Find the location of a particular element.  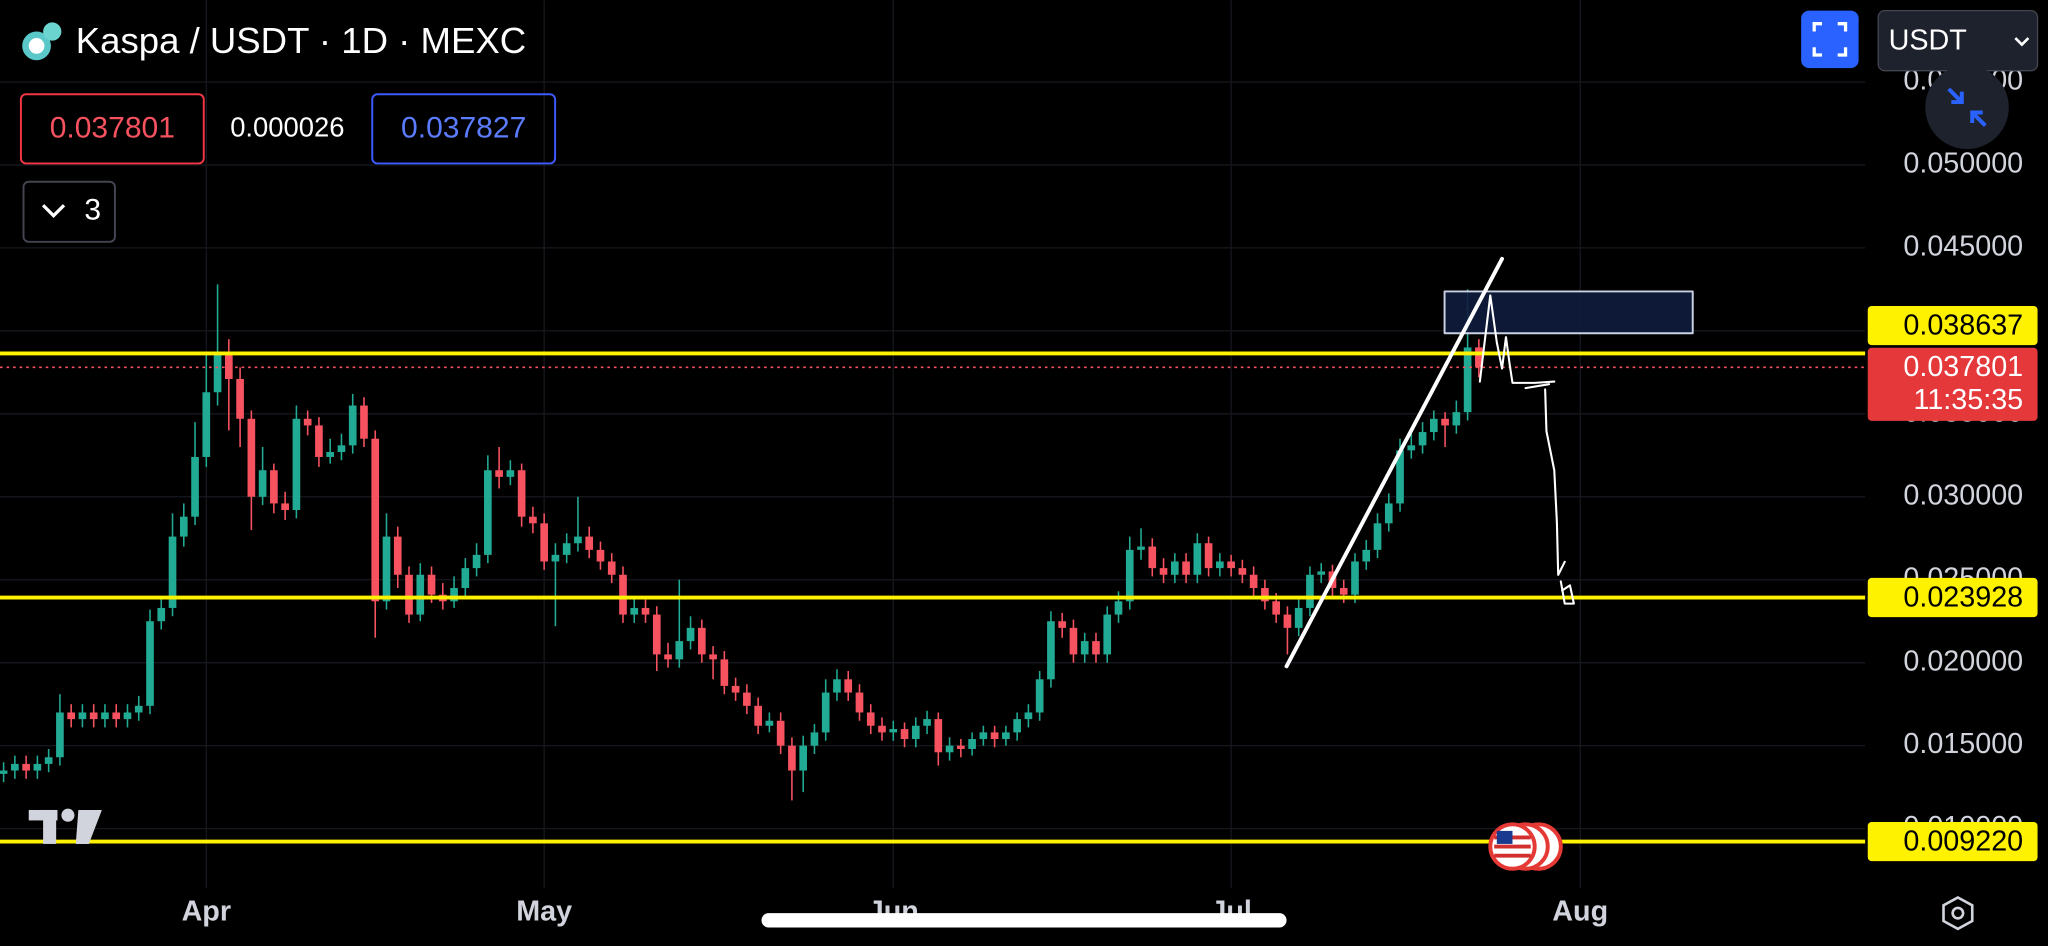

collapse-icon is located at coordinates (1967, 107).